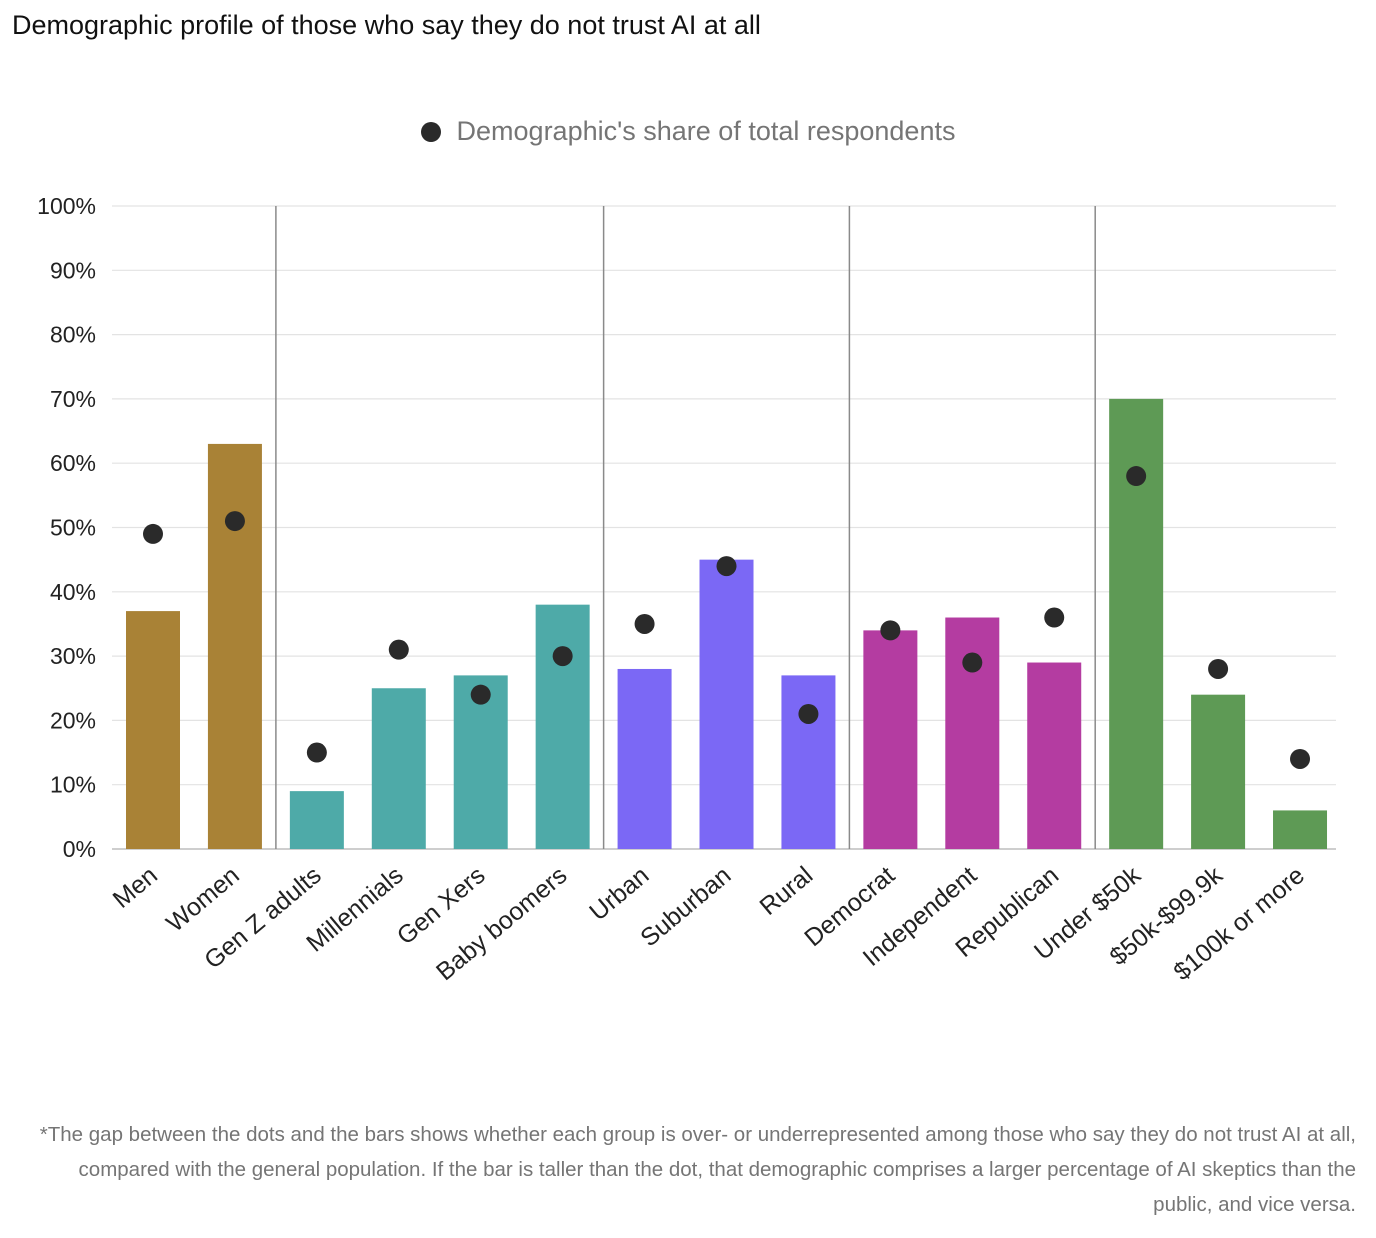 Image resolution: width=1376 pixels, height=1238 pixels. Describe the element at coordinates (73, 785) in the screenshot. I see `y-tick-label: 10%` at that location.